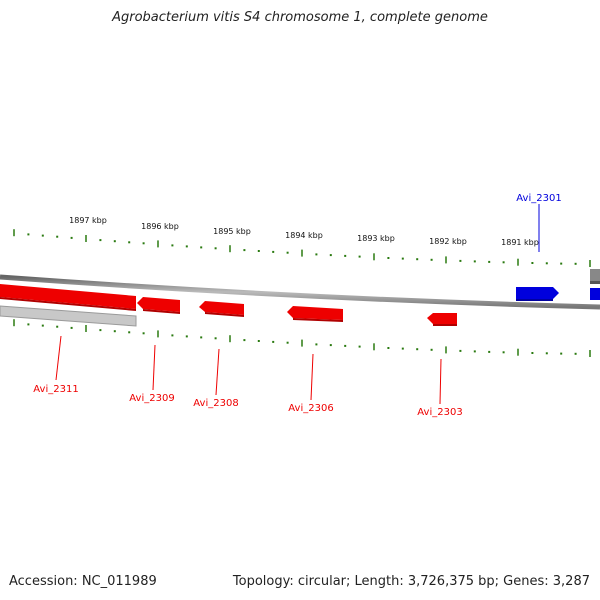 Image resolution: width=600 pixels, height=600 pixels. What do you see at coordinates (68, 316) in the screenshot?
I see `rna-feature` at bounding box center [68, 316].